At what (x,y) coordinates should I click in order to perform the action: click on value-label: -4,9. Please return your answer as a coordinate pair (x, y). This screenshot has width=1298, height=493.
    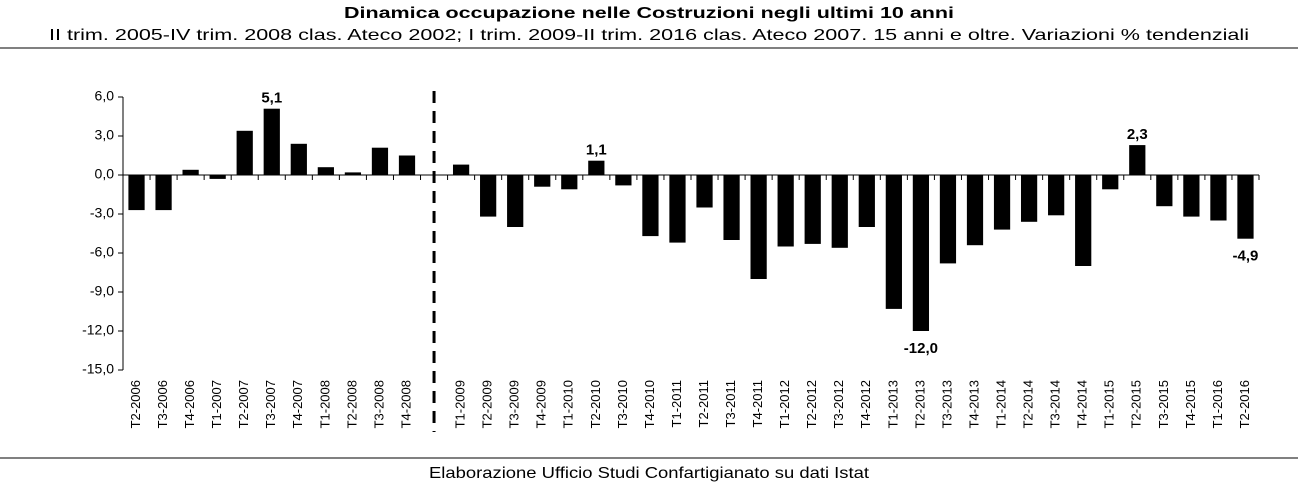
    Looking at the image, I should click on (1246, 256).